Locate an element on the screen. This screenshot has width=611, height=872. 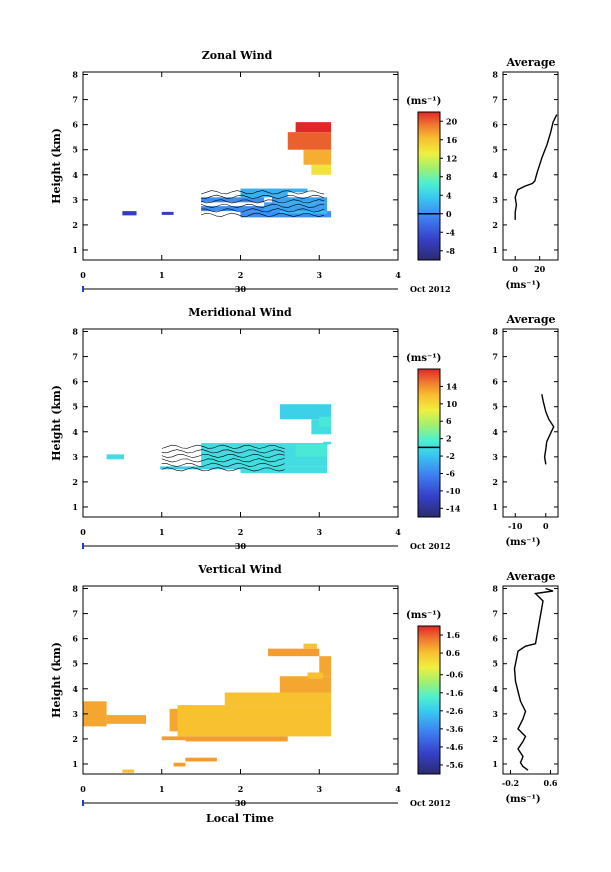
colorbar-tick-label: 6 is located at coordinates (449, 421).